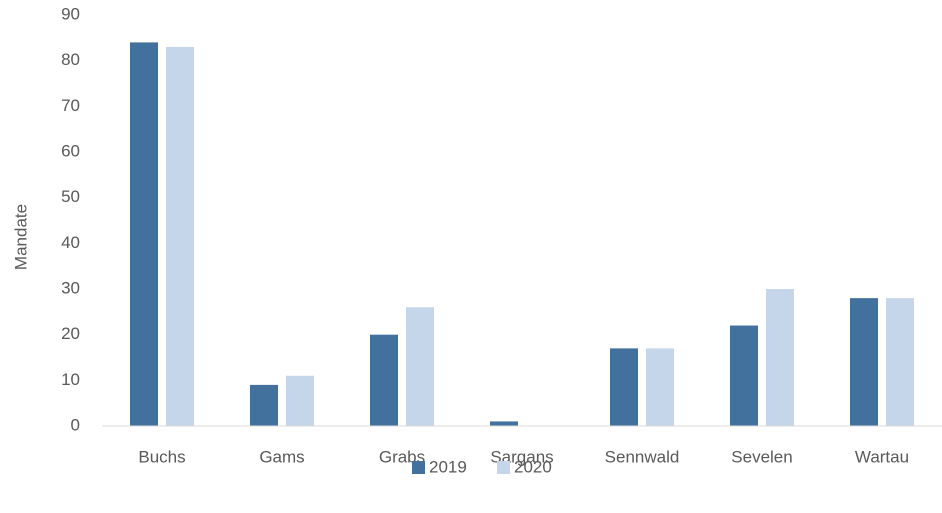 Image resolution: width=942 pixels, height=513 pixels. What do you see at coordinates (761, 456) in the screenshot?
I see `x-tick-label: Sevelen` at bounding box center [761, 456].